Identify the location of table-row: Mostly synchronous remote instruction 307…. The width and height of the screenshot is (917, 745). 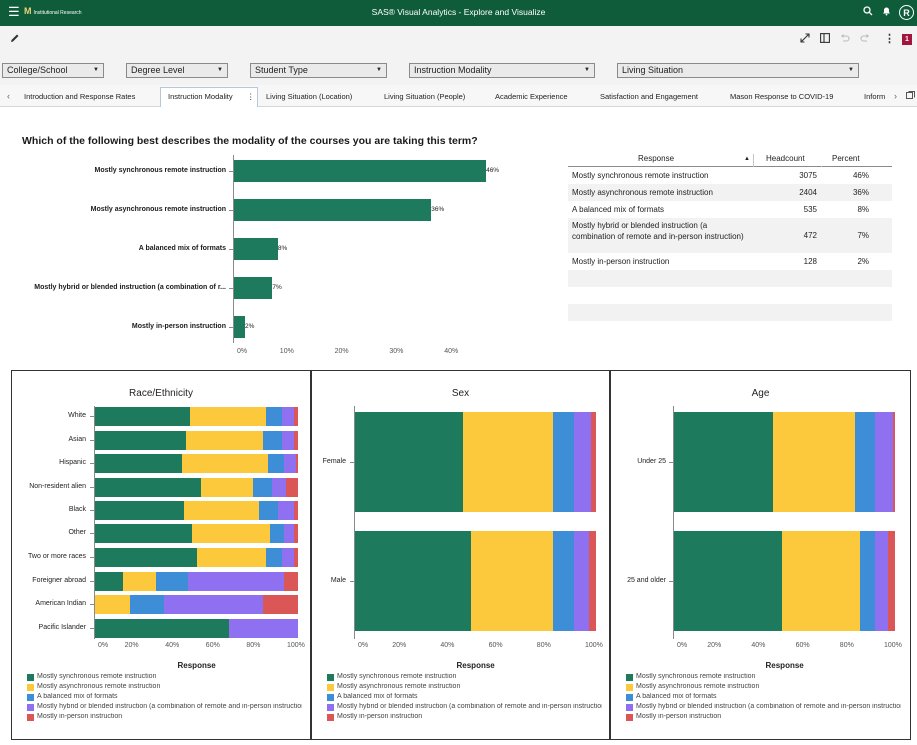
(730, 175).